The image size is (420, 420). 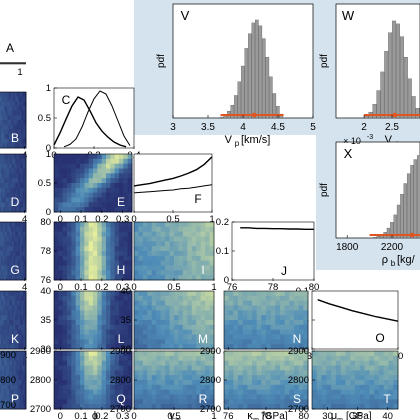 What do you see at coordinates (48, 154) in the screenshot?
I see `y-tick-label: 1` at bounding box center [48, 154].